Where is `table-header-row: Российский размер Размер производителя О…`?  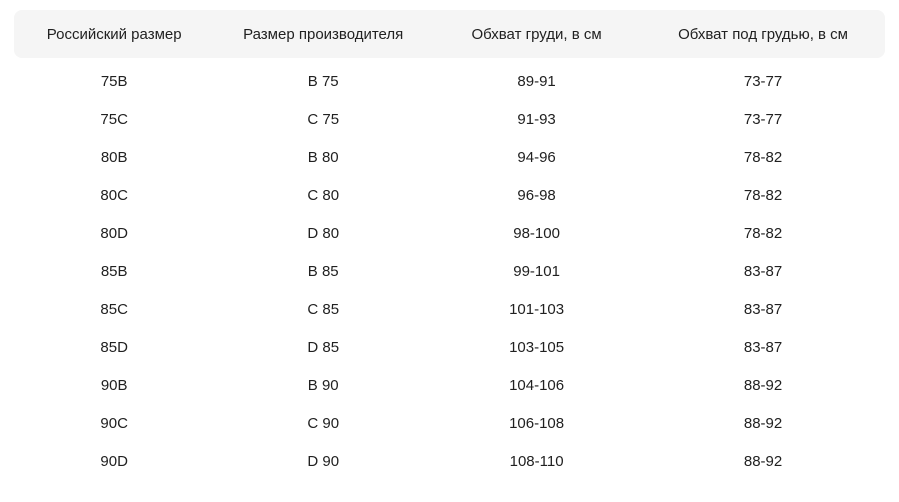
table-header-row: Российский размер Размер производителя О… is located at coordinates (449, 34).